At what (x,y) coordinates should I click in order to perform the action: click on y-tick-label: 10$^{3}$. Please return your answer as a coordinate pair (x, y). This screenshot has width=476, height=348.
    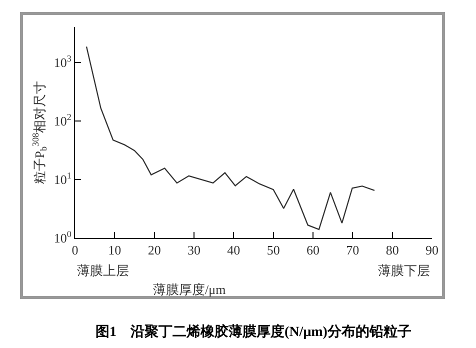
    Looking at the image, I should click on (63, 61).